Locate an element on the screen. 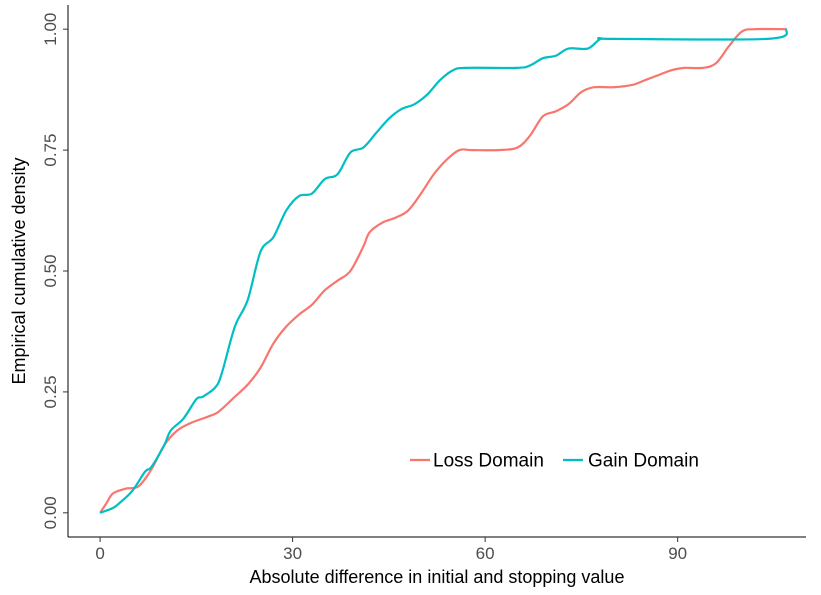  x-tick-label: 60 is located at coordinates (485, 553).